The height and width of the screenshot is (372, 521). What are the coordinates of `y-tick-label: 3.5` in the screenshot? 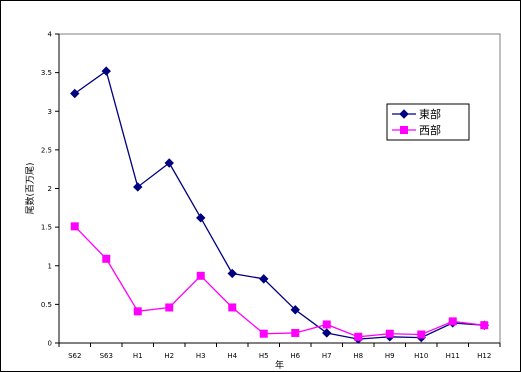 It's located at (46, 73).